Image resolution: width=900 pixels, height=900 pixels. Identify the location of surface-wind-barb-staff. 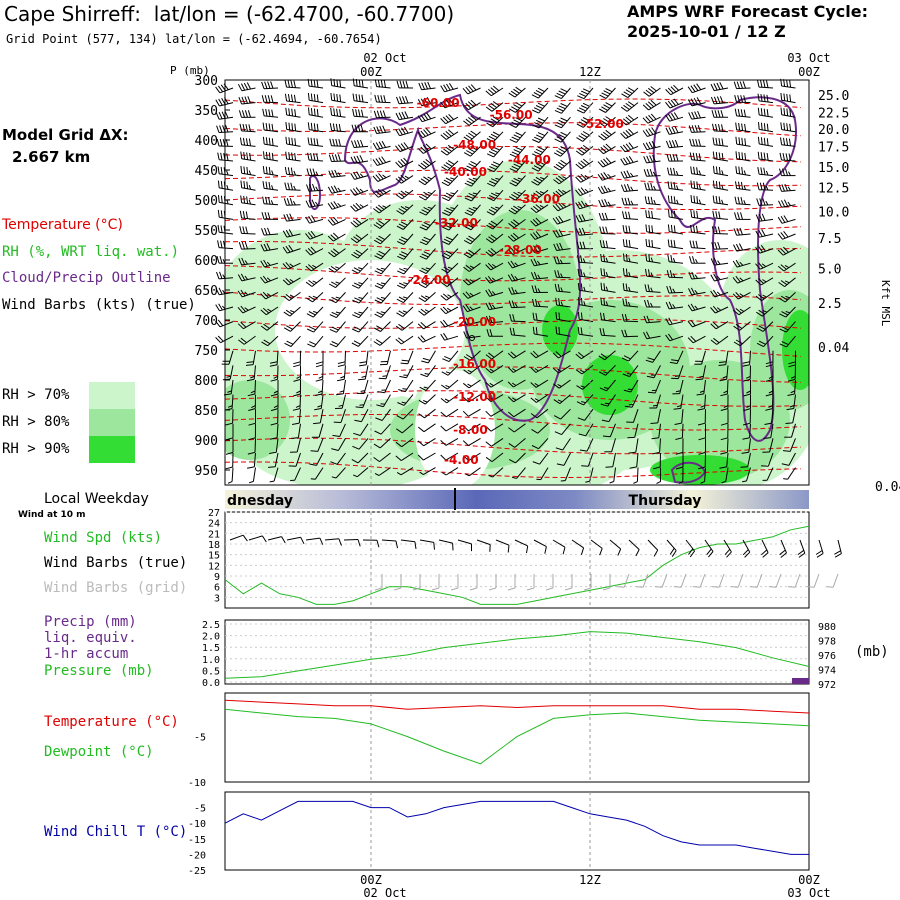
(274, 538).